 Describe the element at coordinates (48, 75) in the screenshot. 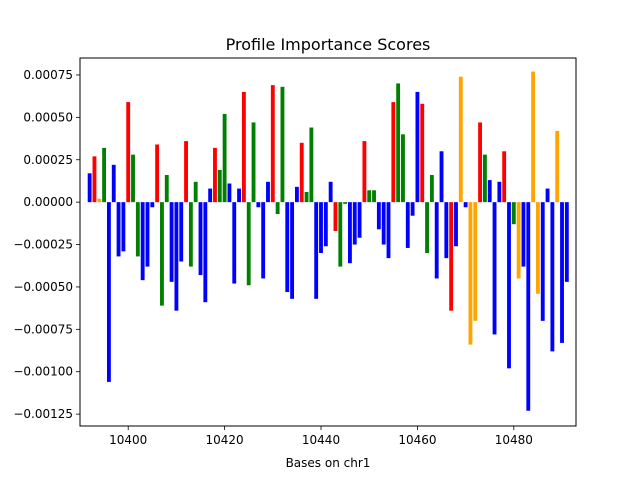

I see `y-tick-label: 0.00075` at that location.